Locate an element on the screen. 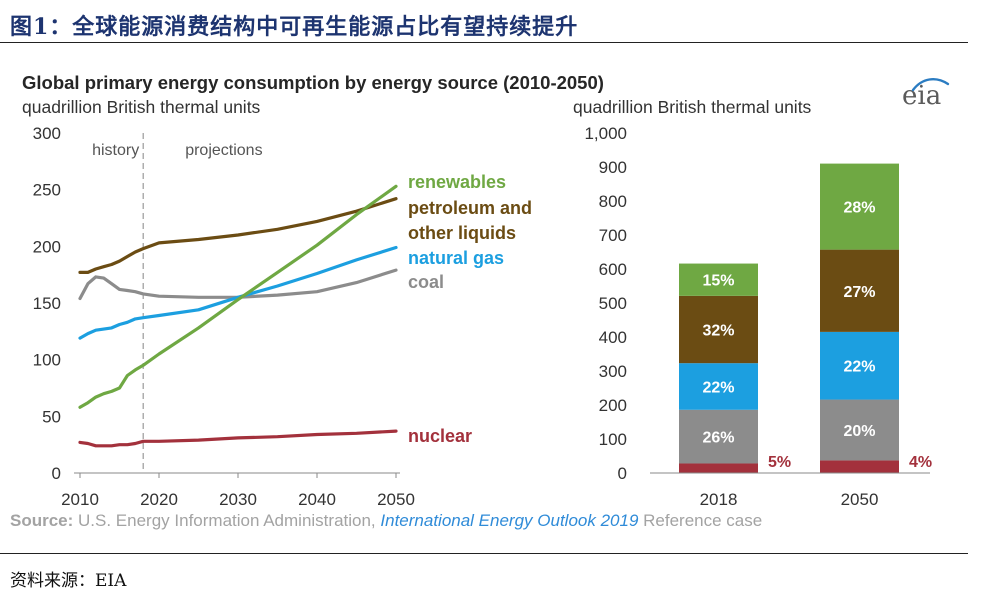  series-label-renewables: renewables is located at coordinates (457, 182).